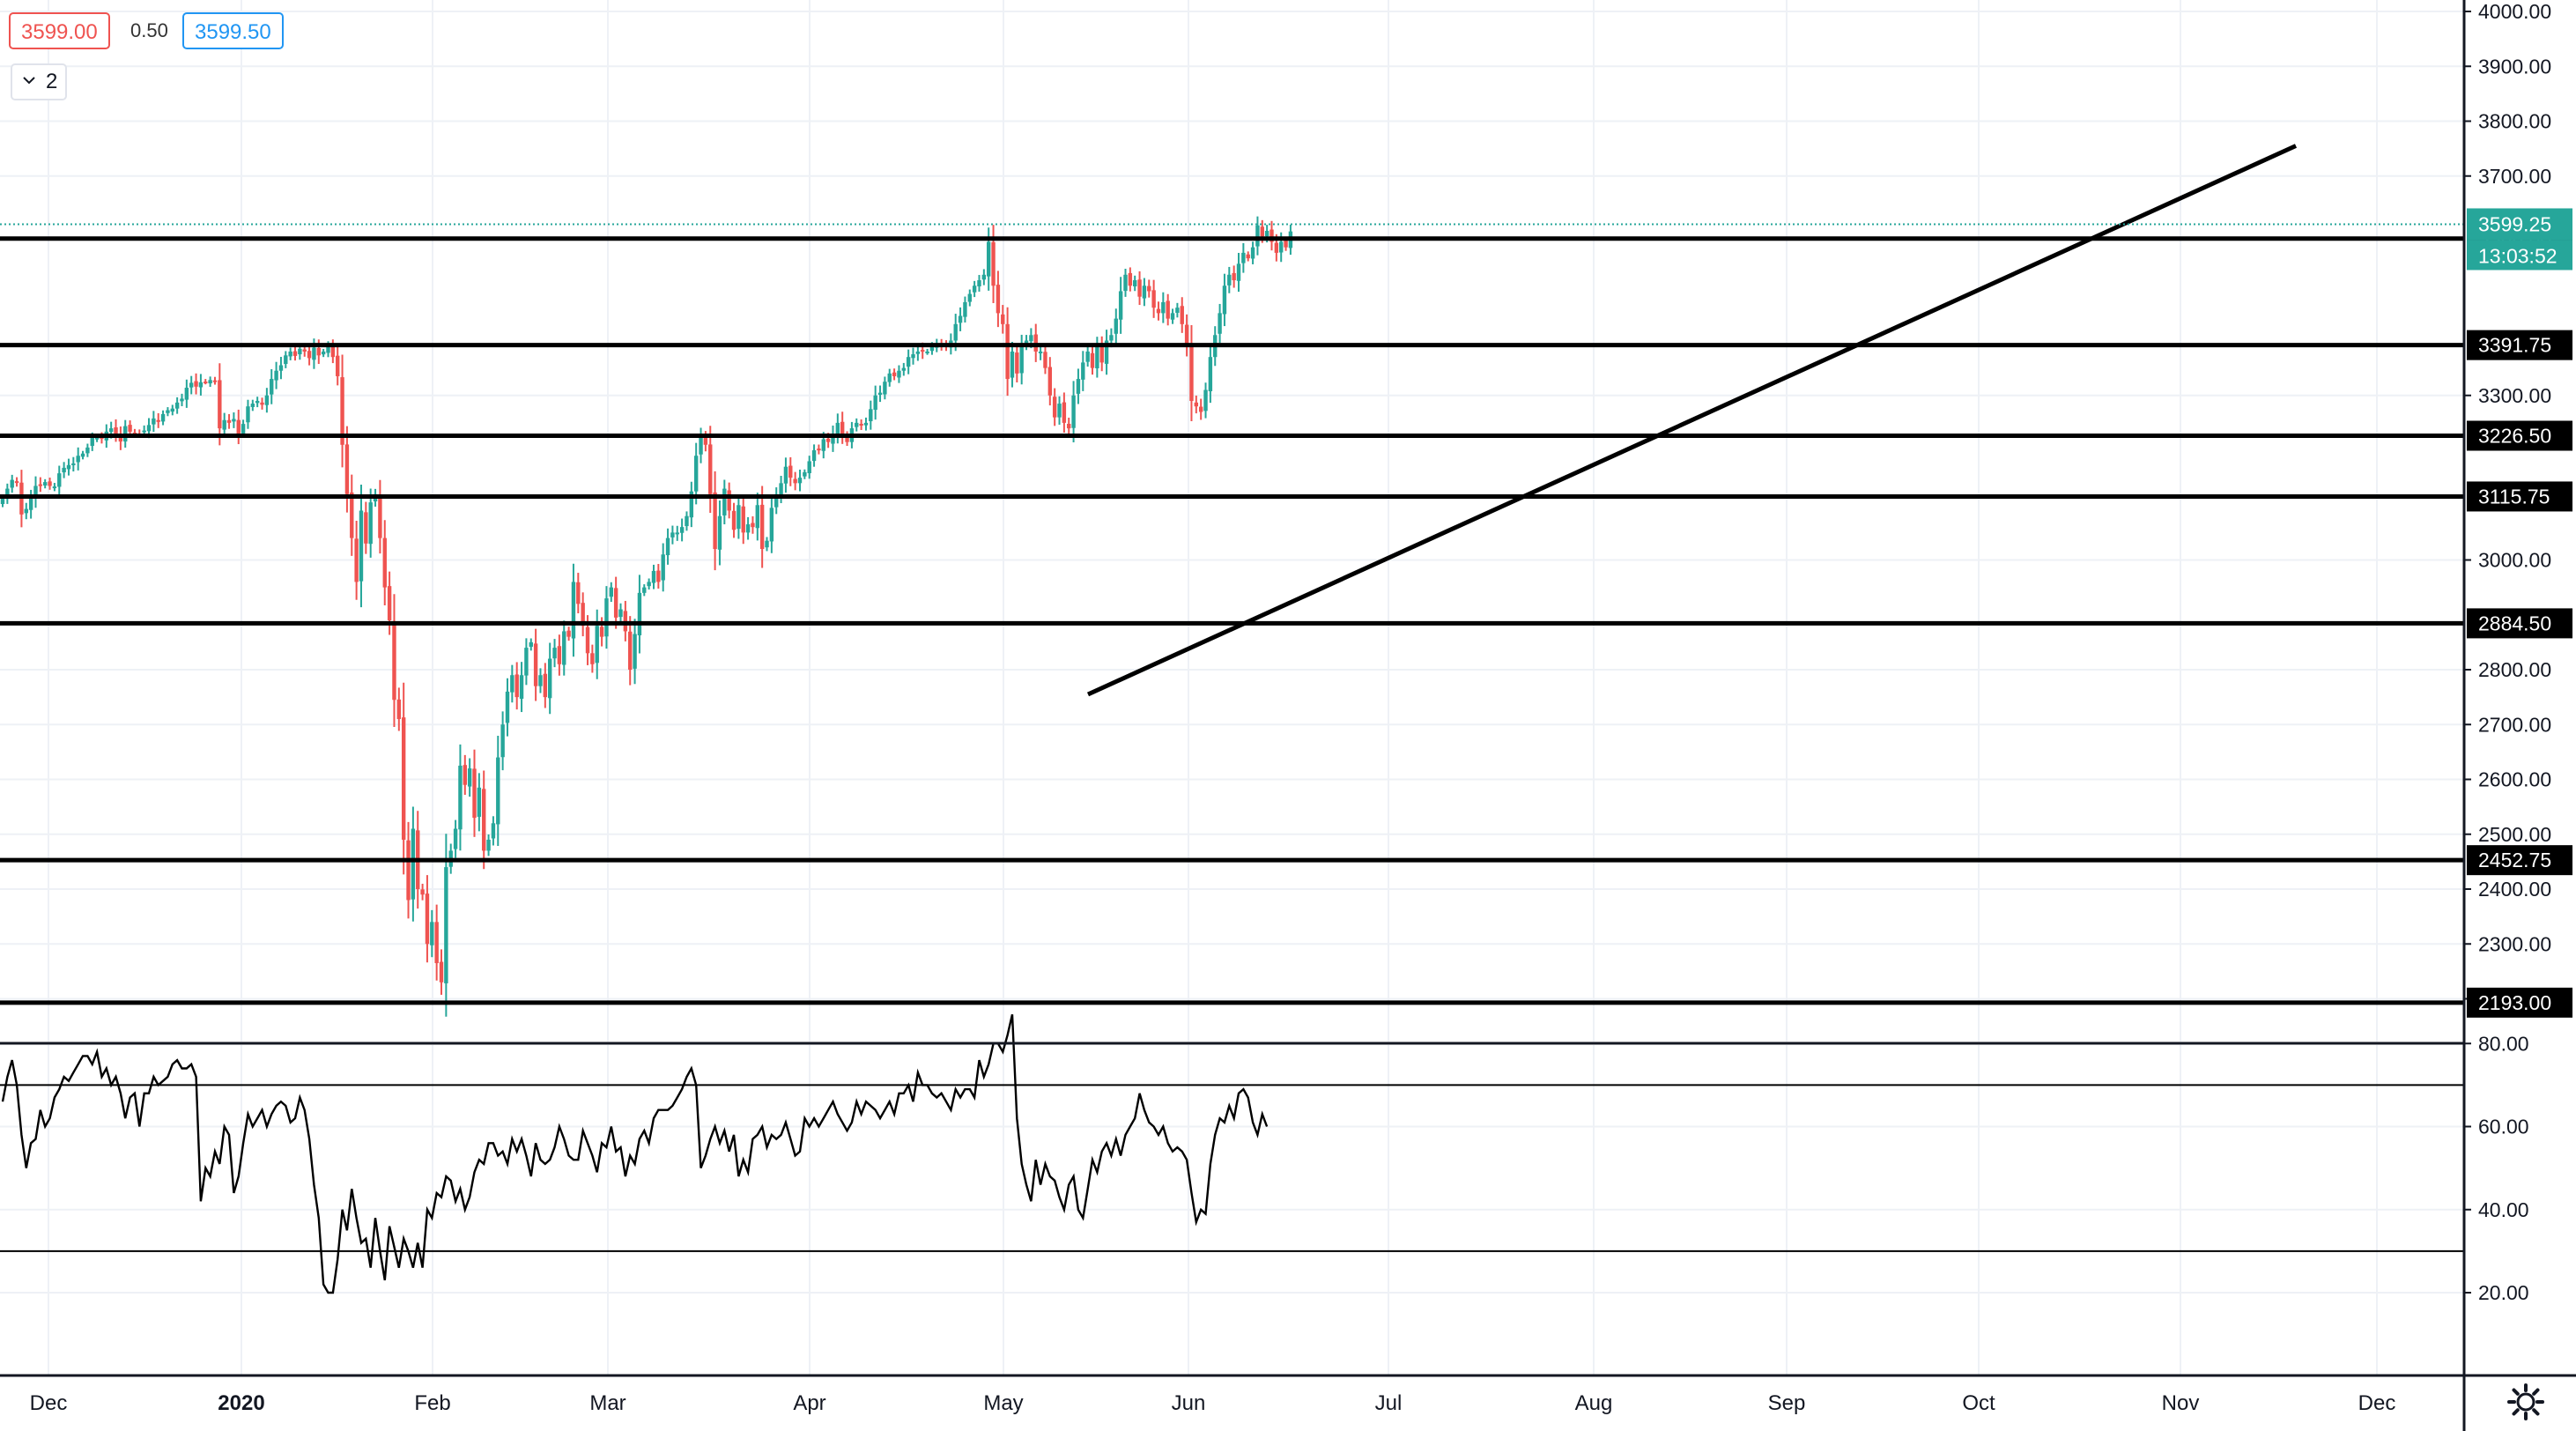 The width and height of the screenshot is (2576, 1431). I want to click on gear-icon, so click(2526, 1402).